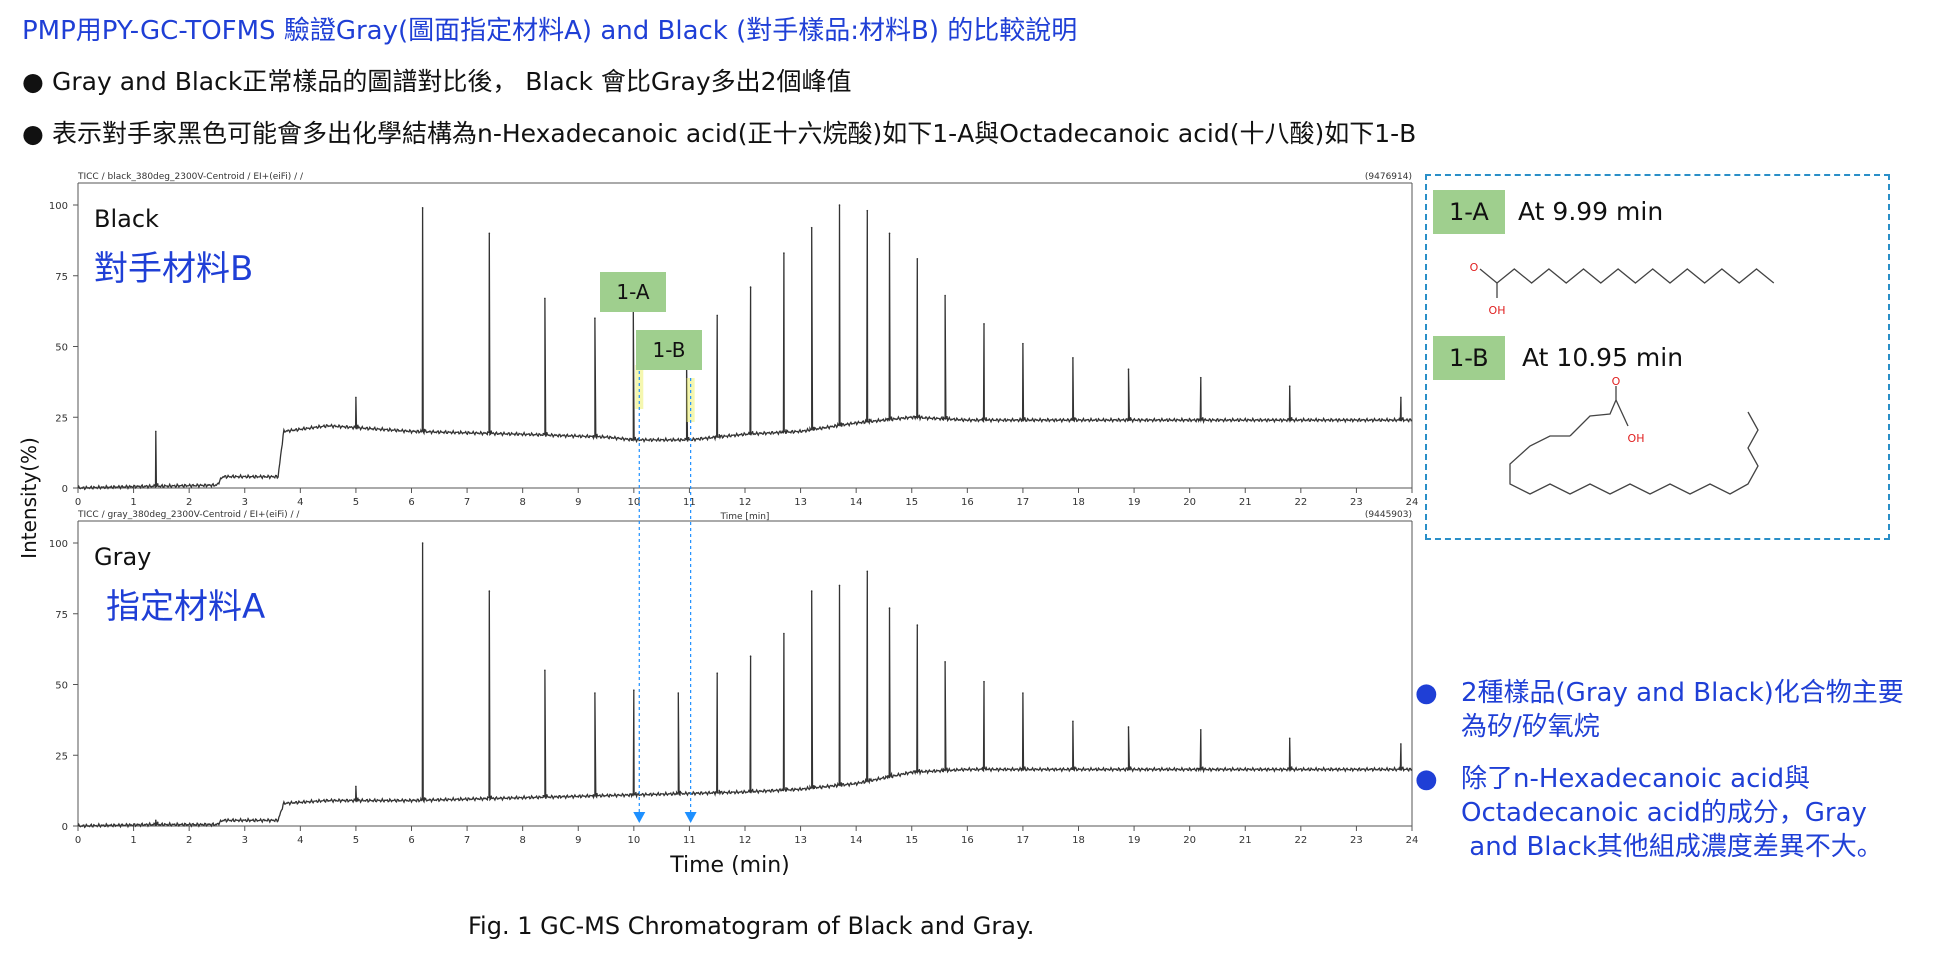  Describe the element at coordinates (185, 607) in the screenshot. I see `material-label: 指定材料A` at that location.